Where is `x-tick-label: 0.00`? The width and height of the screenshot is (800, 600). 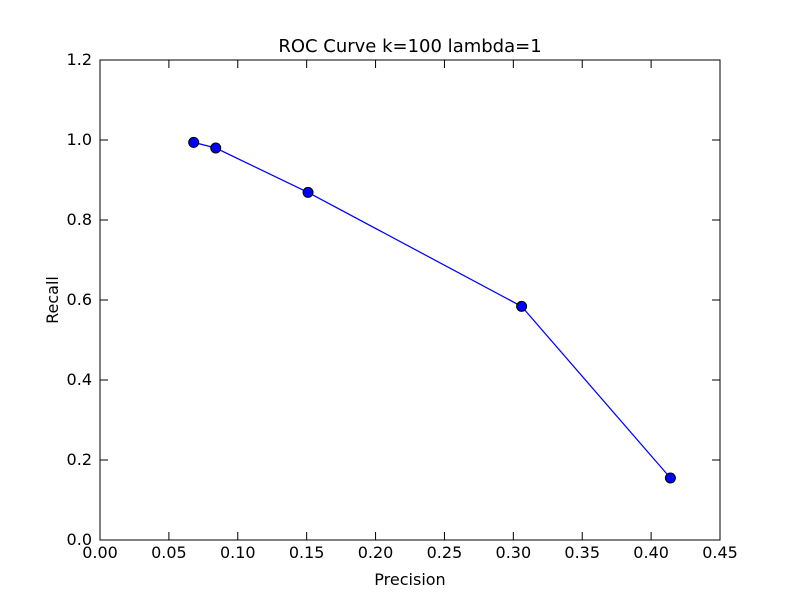 x-tick-label: 0.00 is located at coordinates (100, 552).